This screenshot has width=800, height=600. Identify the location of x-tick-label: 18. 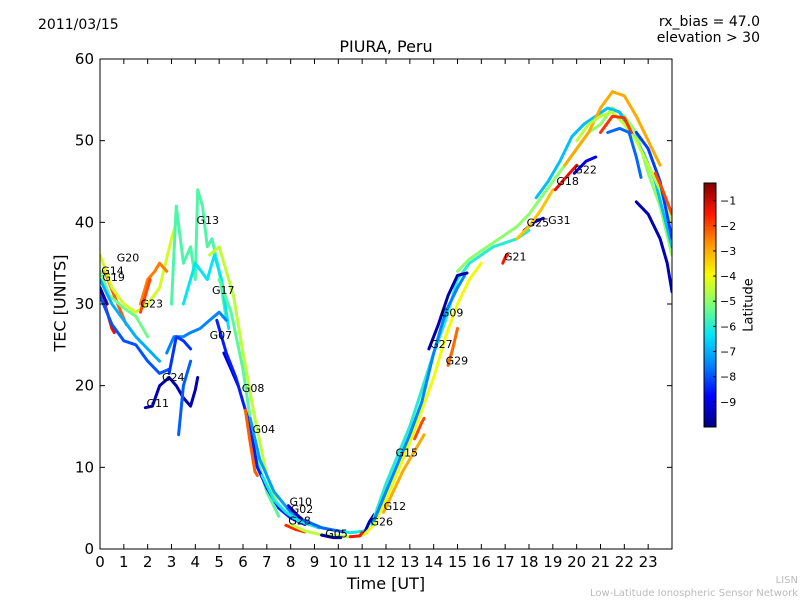
(528, 562).